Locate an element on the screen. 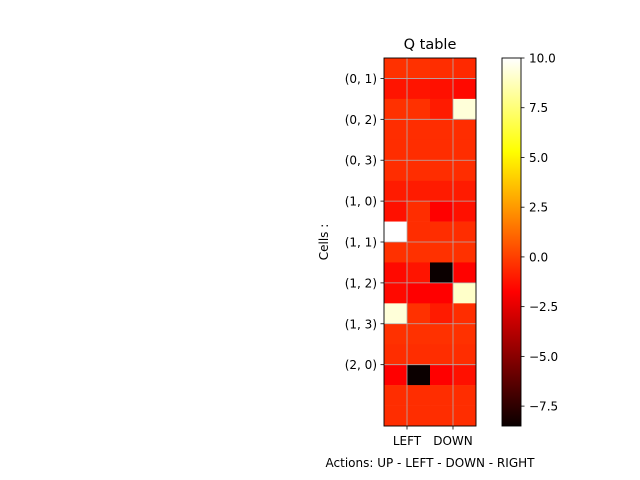  colorbar-tick-label: −2.5 is located at coordinates (543, 307).